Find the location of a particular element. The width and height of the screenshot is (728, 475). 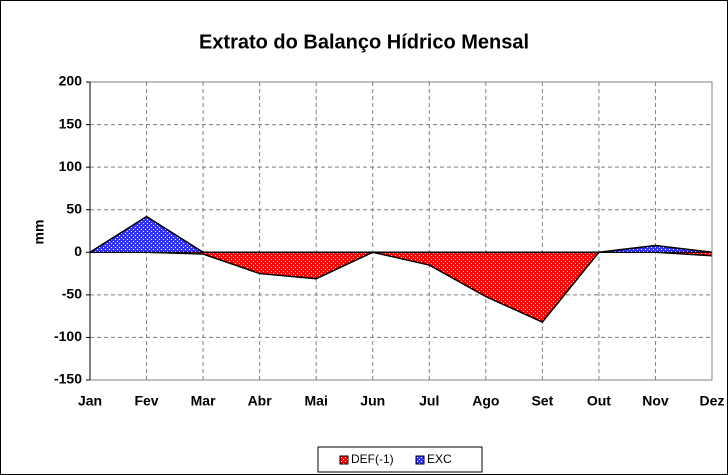

y-tick-label: -150 is located at coordinates (68, 379).